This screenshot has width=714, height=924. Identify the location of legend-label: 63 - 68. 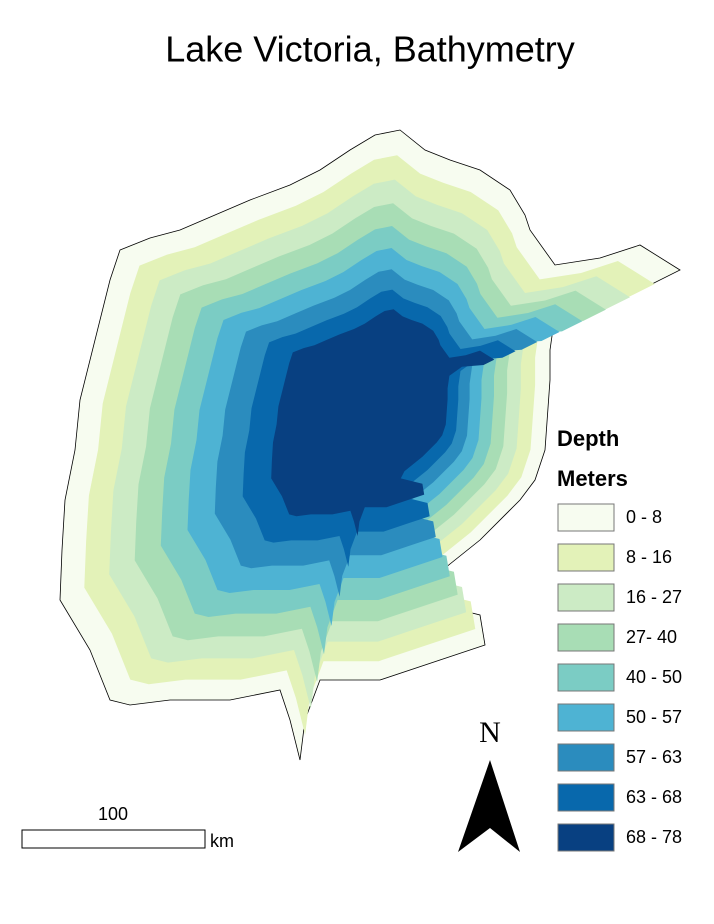
(654, 797).